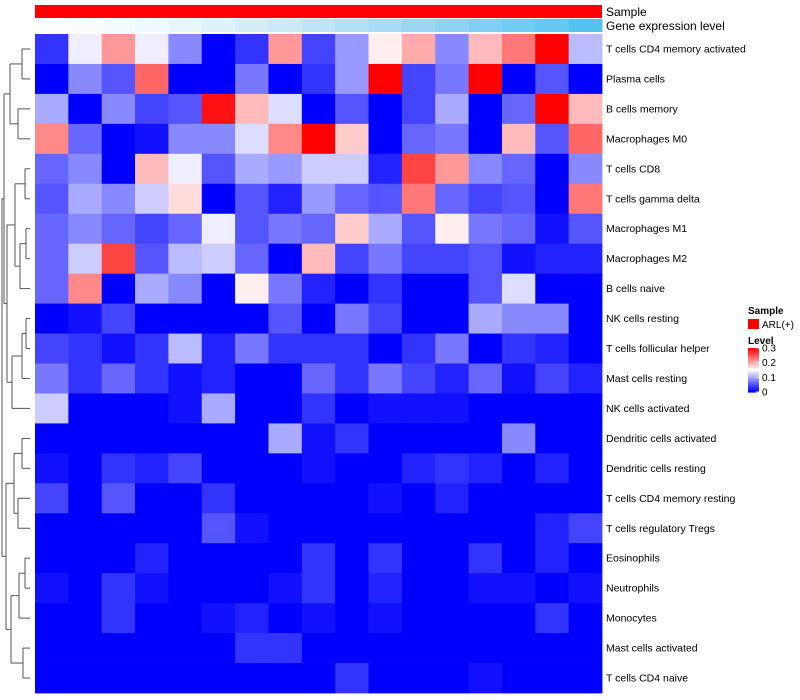 Image resolution: width=800 pixels, height=700 pixels. What do you see at coordinates (761, 341) in the screenshot?
I see `legend-level-title: Level` at bounding box center [761, 341].